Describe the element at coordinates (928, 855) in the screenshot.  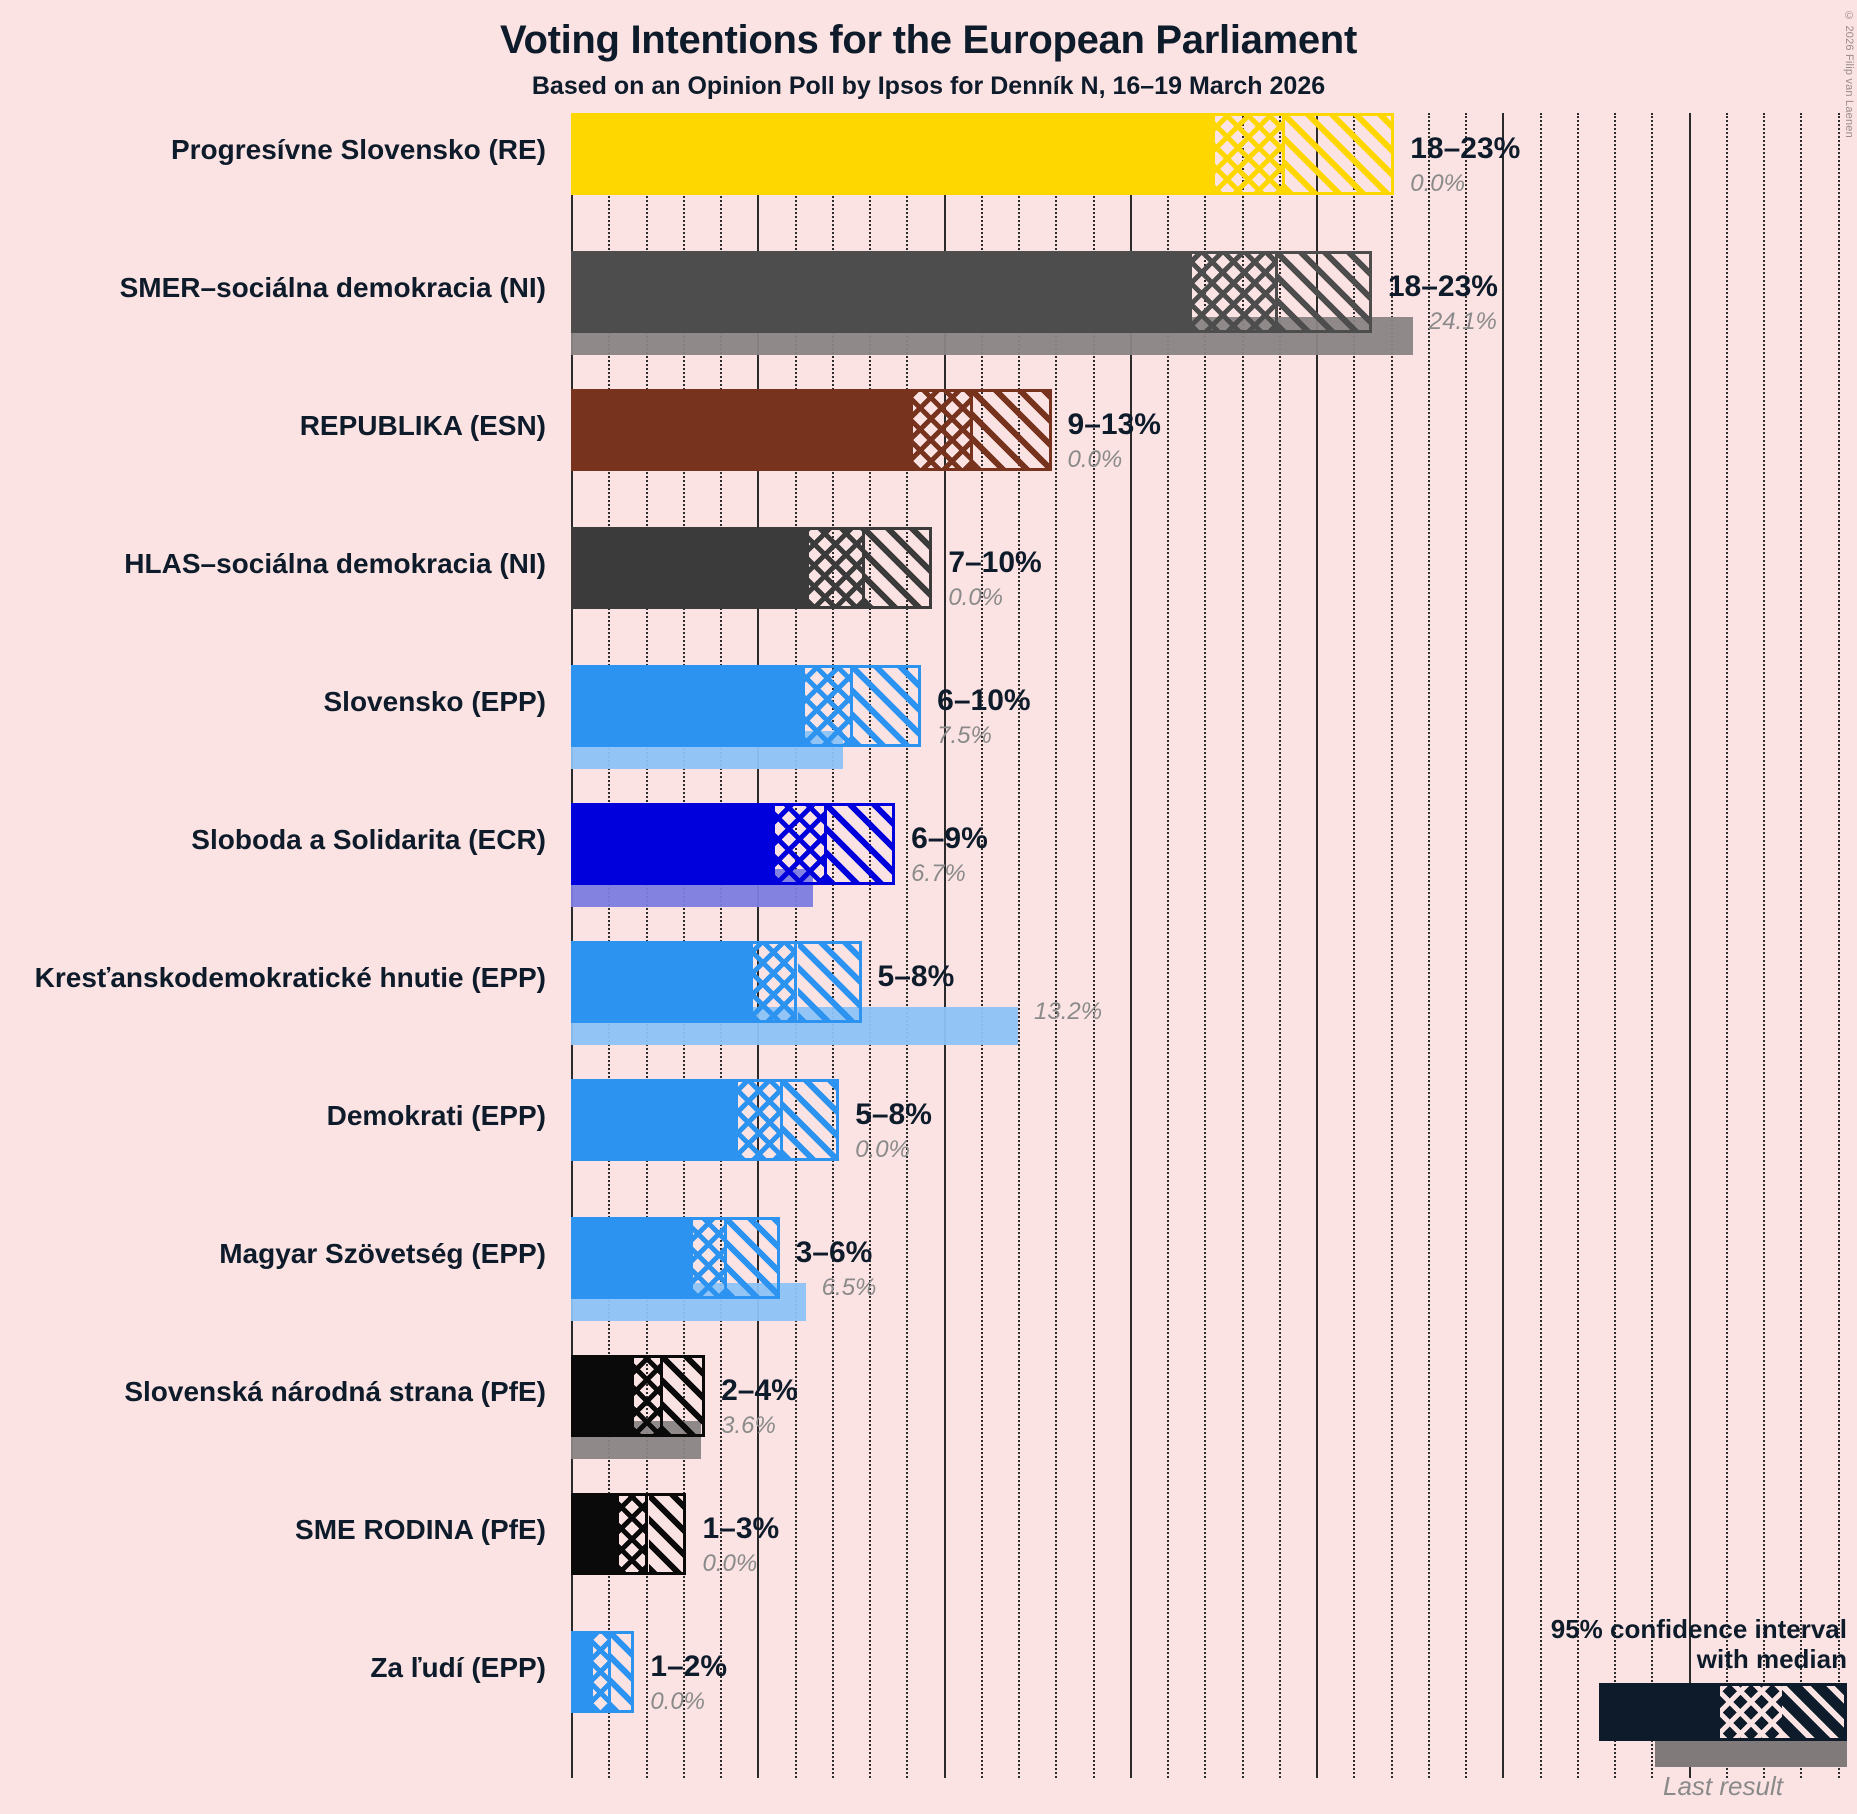
I see `chart-row: Sloboda a Solidarita (ECR) 6–9% 6.7%` at that location.